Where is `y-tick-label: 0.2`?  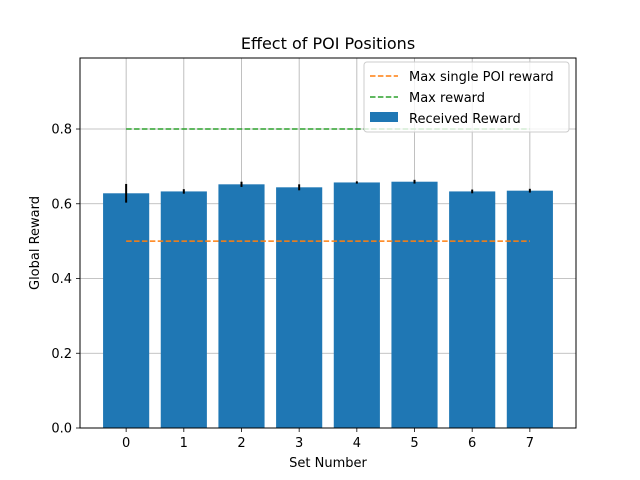
y-tick-label: 0.2 is located at coordinates (61, 354).